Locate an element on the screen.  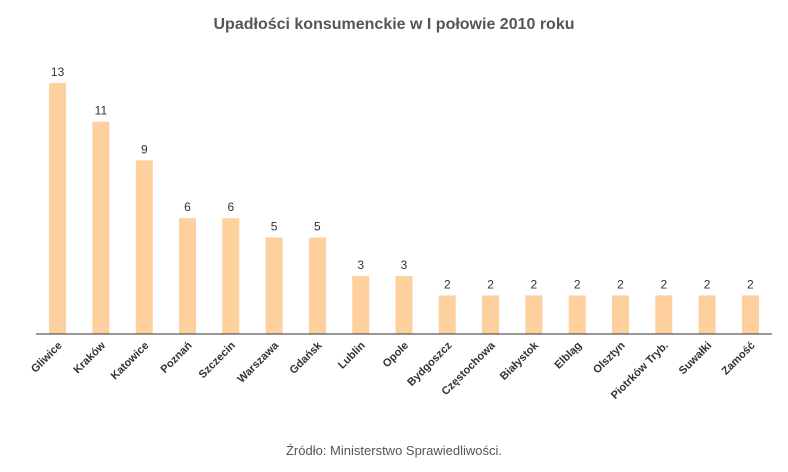
value-label-16: 2 is located at coordinates (750, 284).